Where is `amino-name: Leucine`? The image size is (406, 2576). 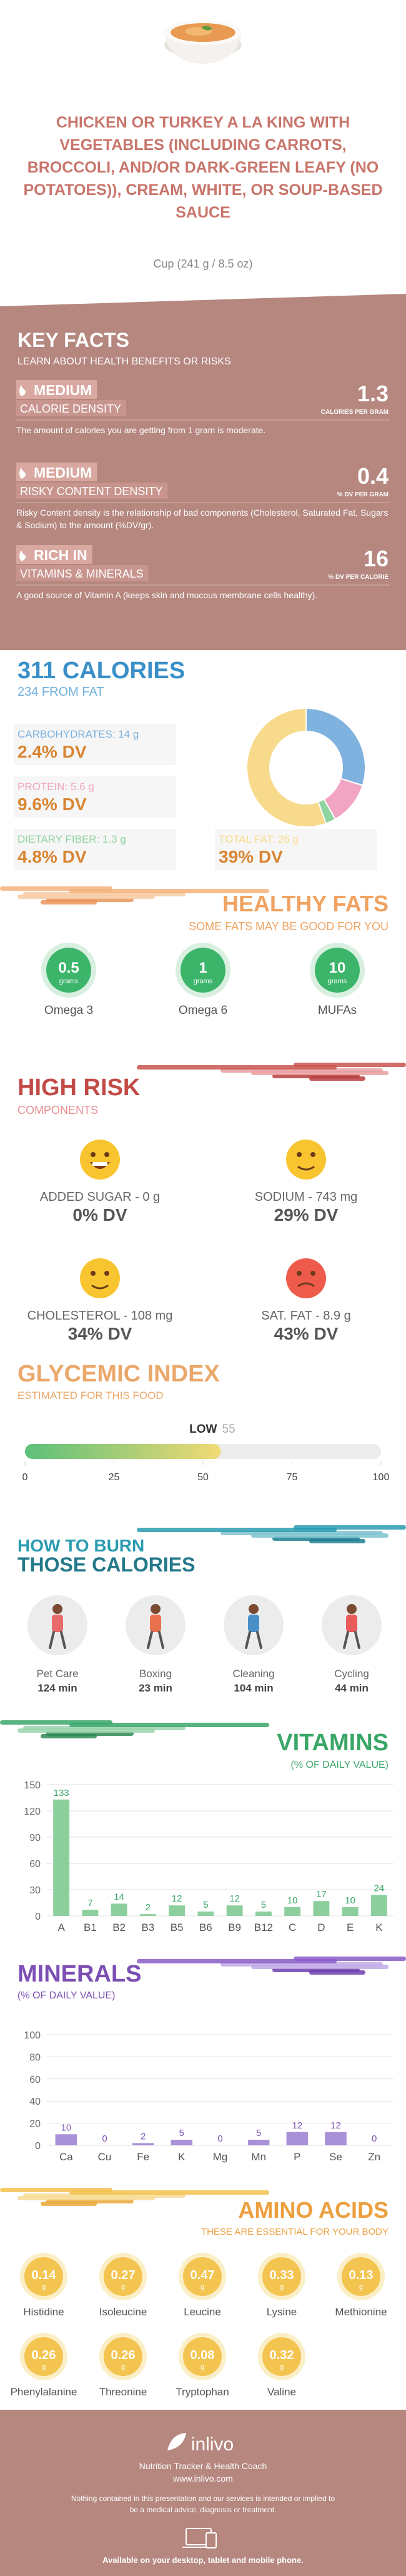 amino-name: Leucine is located at coordinates (202, 2312).